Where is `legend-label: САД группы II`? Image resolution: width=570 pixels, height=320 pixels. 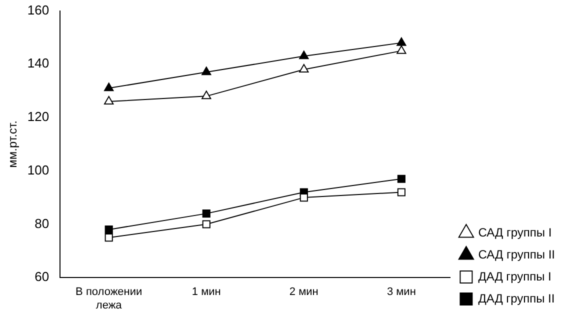 legend-label: САД группы II is located at coordinates (517, 254).